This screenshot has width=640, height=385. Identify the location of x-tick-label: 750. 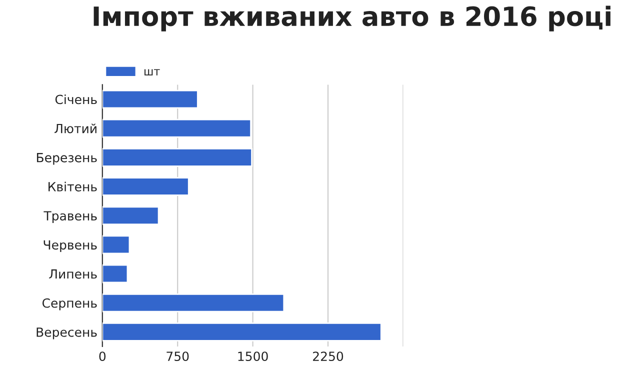
(177, 357).